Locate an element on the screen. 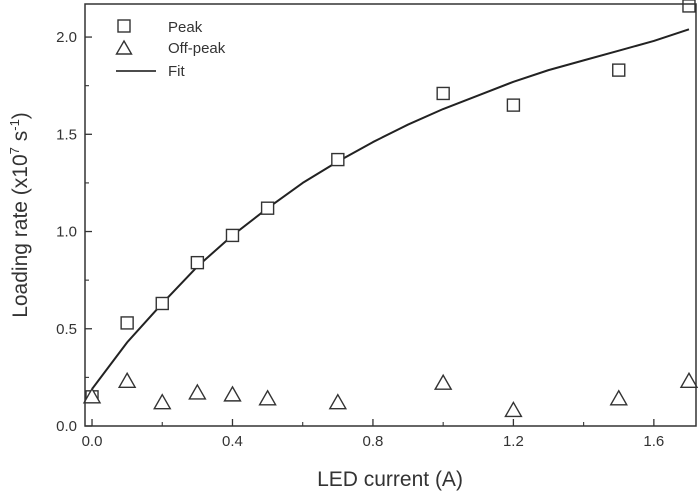  y-axis-title: Loading rate (x107 s-1) is located at coordinates (19, 215).